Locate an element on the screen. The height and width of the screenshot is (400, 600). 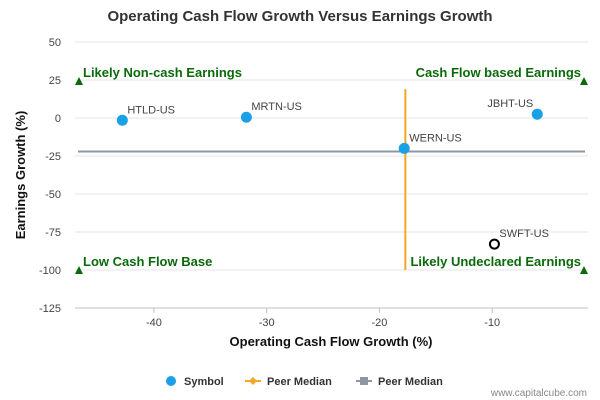
quadrant-label-bottom-right: Likely Undeclared Earnings is located at coordinates (495, 261).